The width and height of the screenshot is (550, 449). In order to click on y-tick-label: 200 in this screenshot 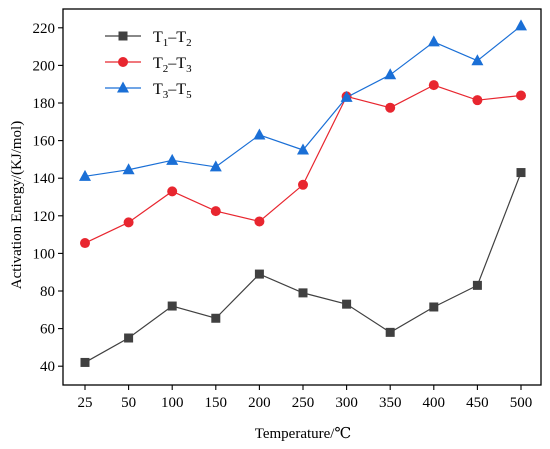, I will do `click(44, 66)`.